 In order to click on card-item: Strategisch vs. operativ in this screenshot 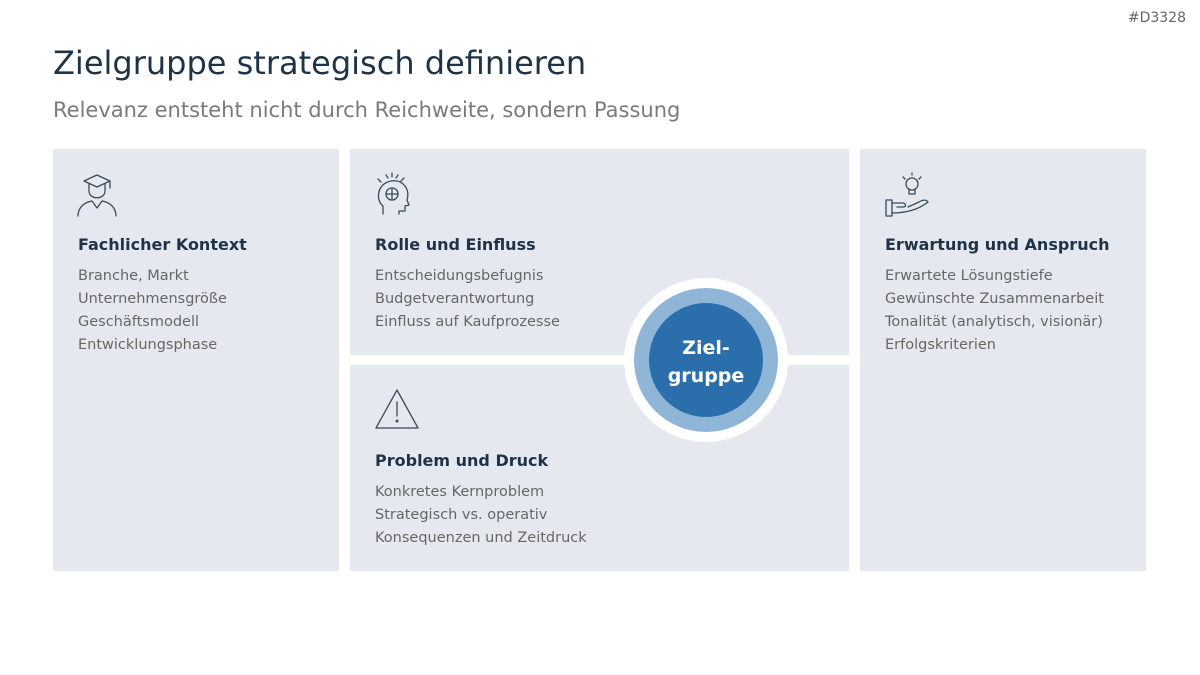, I will do `click(461, 515)`.